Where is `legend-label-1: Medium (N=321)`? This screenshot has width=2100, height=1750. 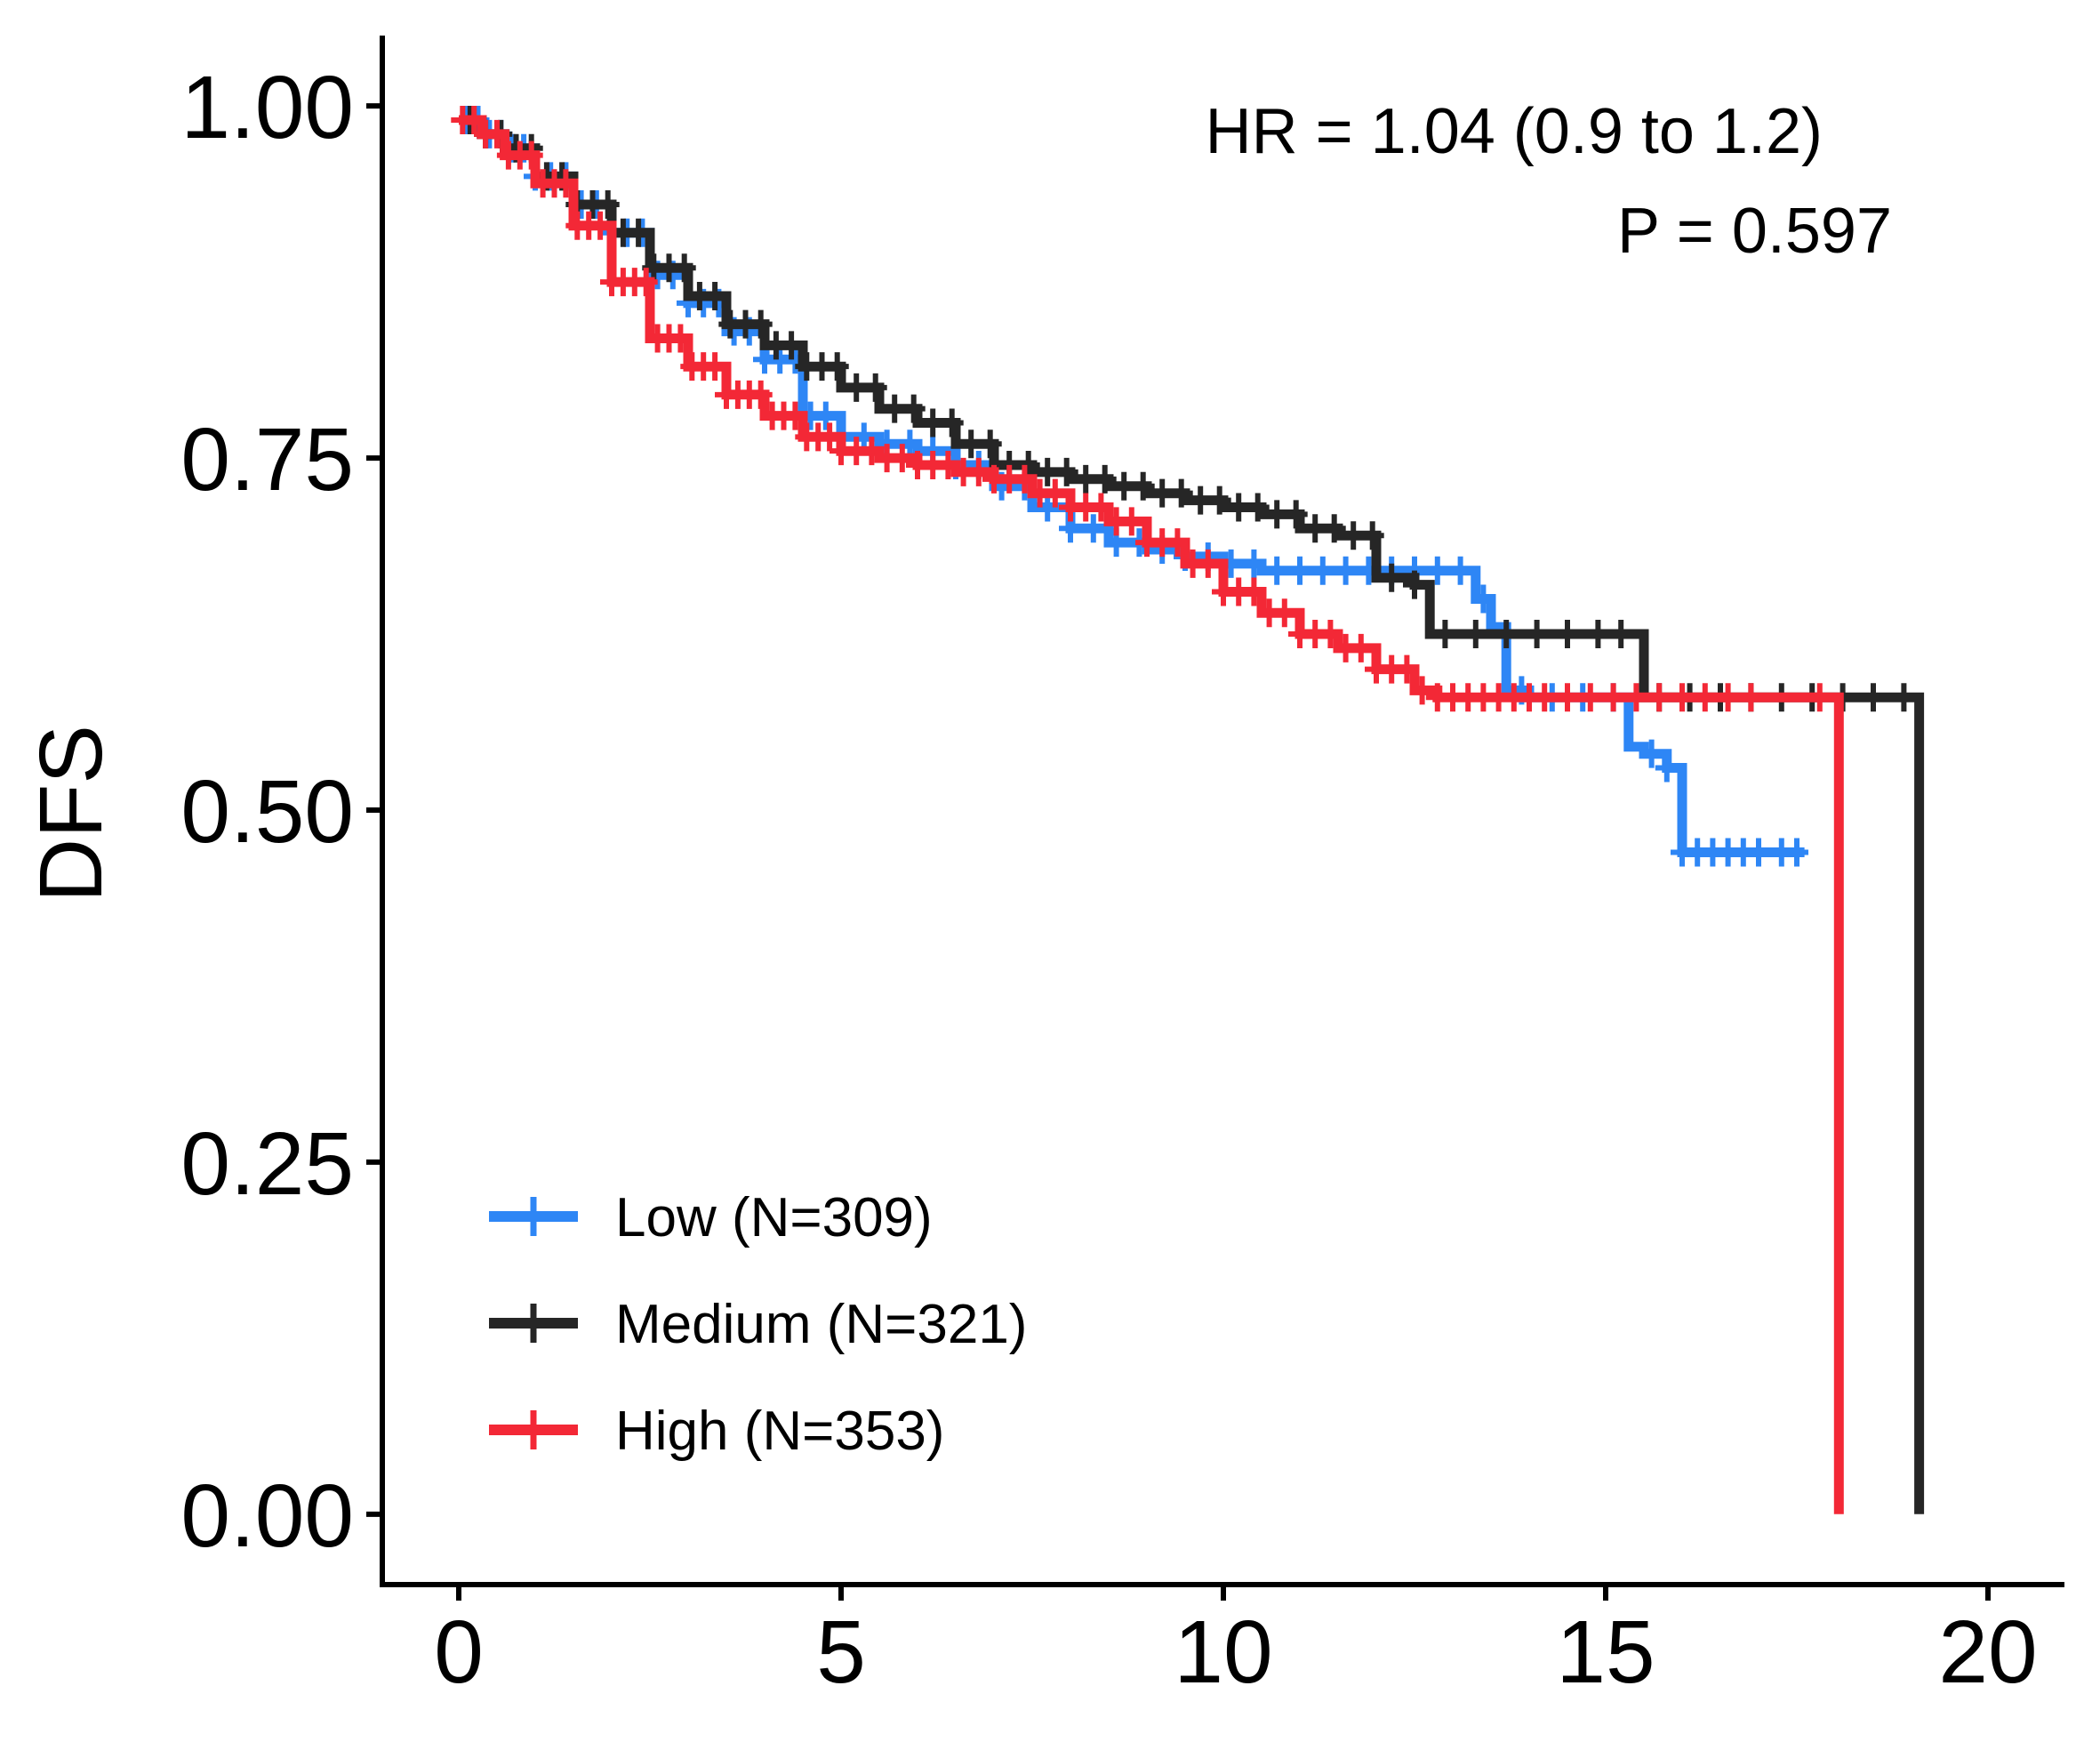
legend-label-1: Medium (N=321) is located at coordinates (821, 1325).